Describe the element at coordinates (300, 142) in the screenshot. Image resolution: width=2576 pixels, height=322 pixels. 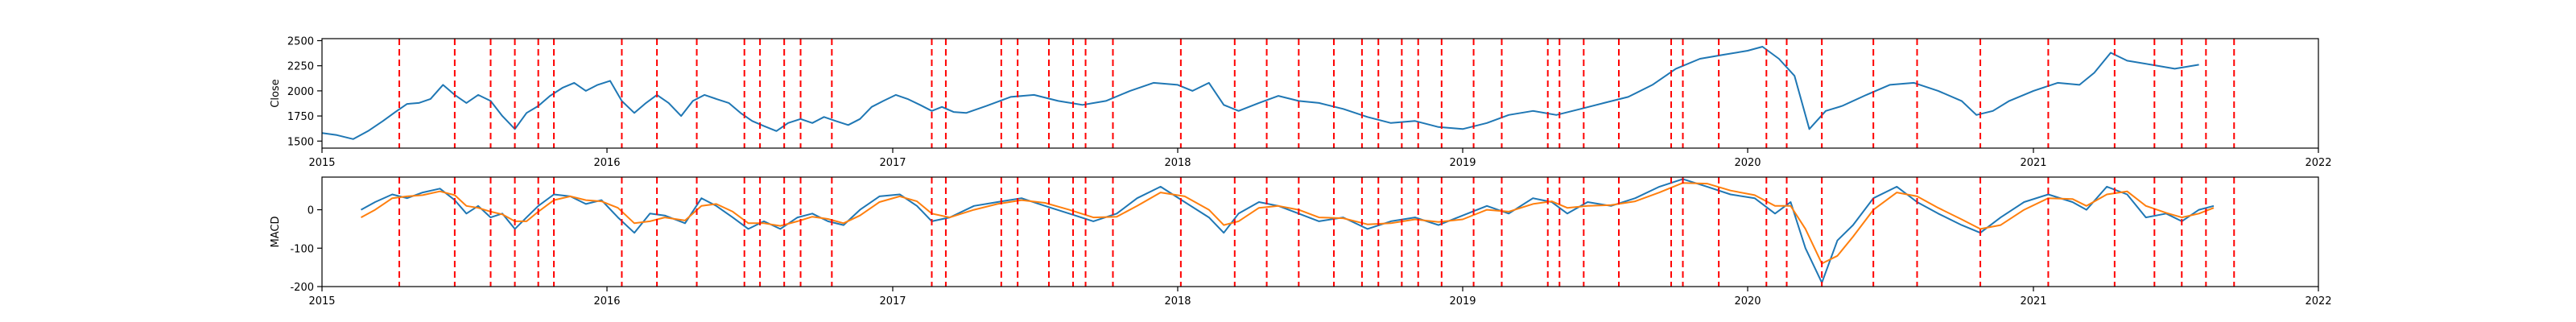
I see `y-tick-label: 1500` at that location.